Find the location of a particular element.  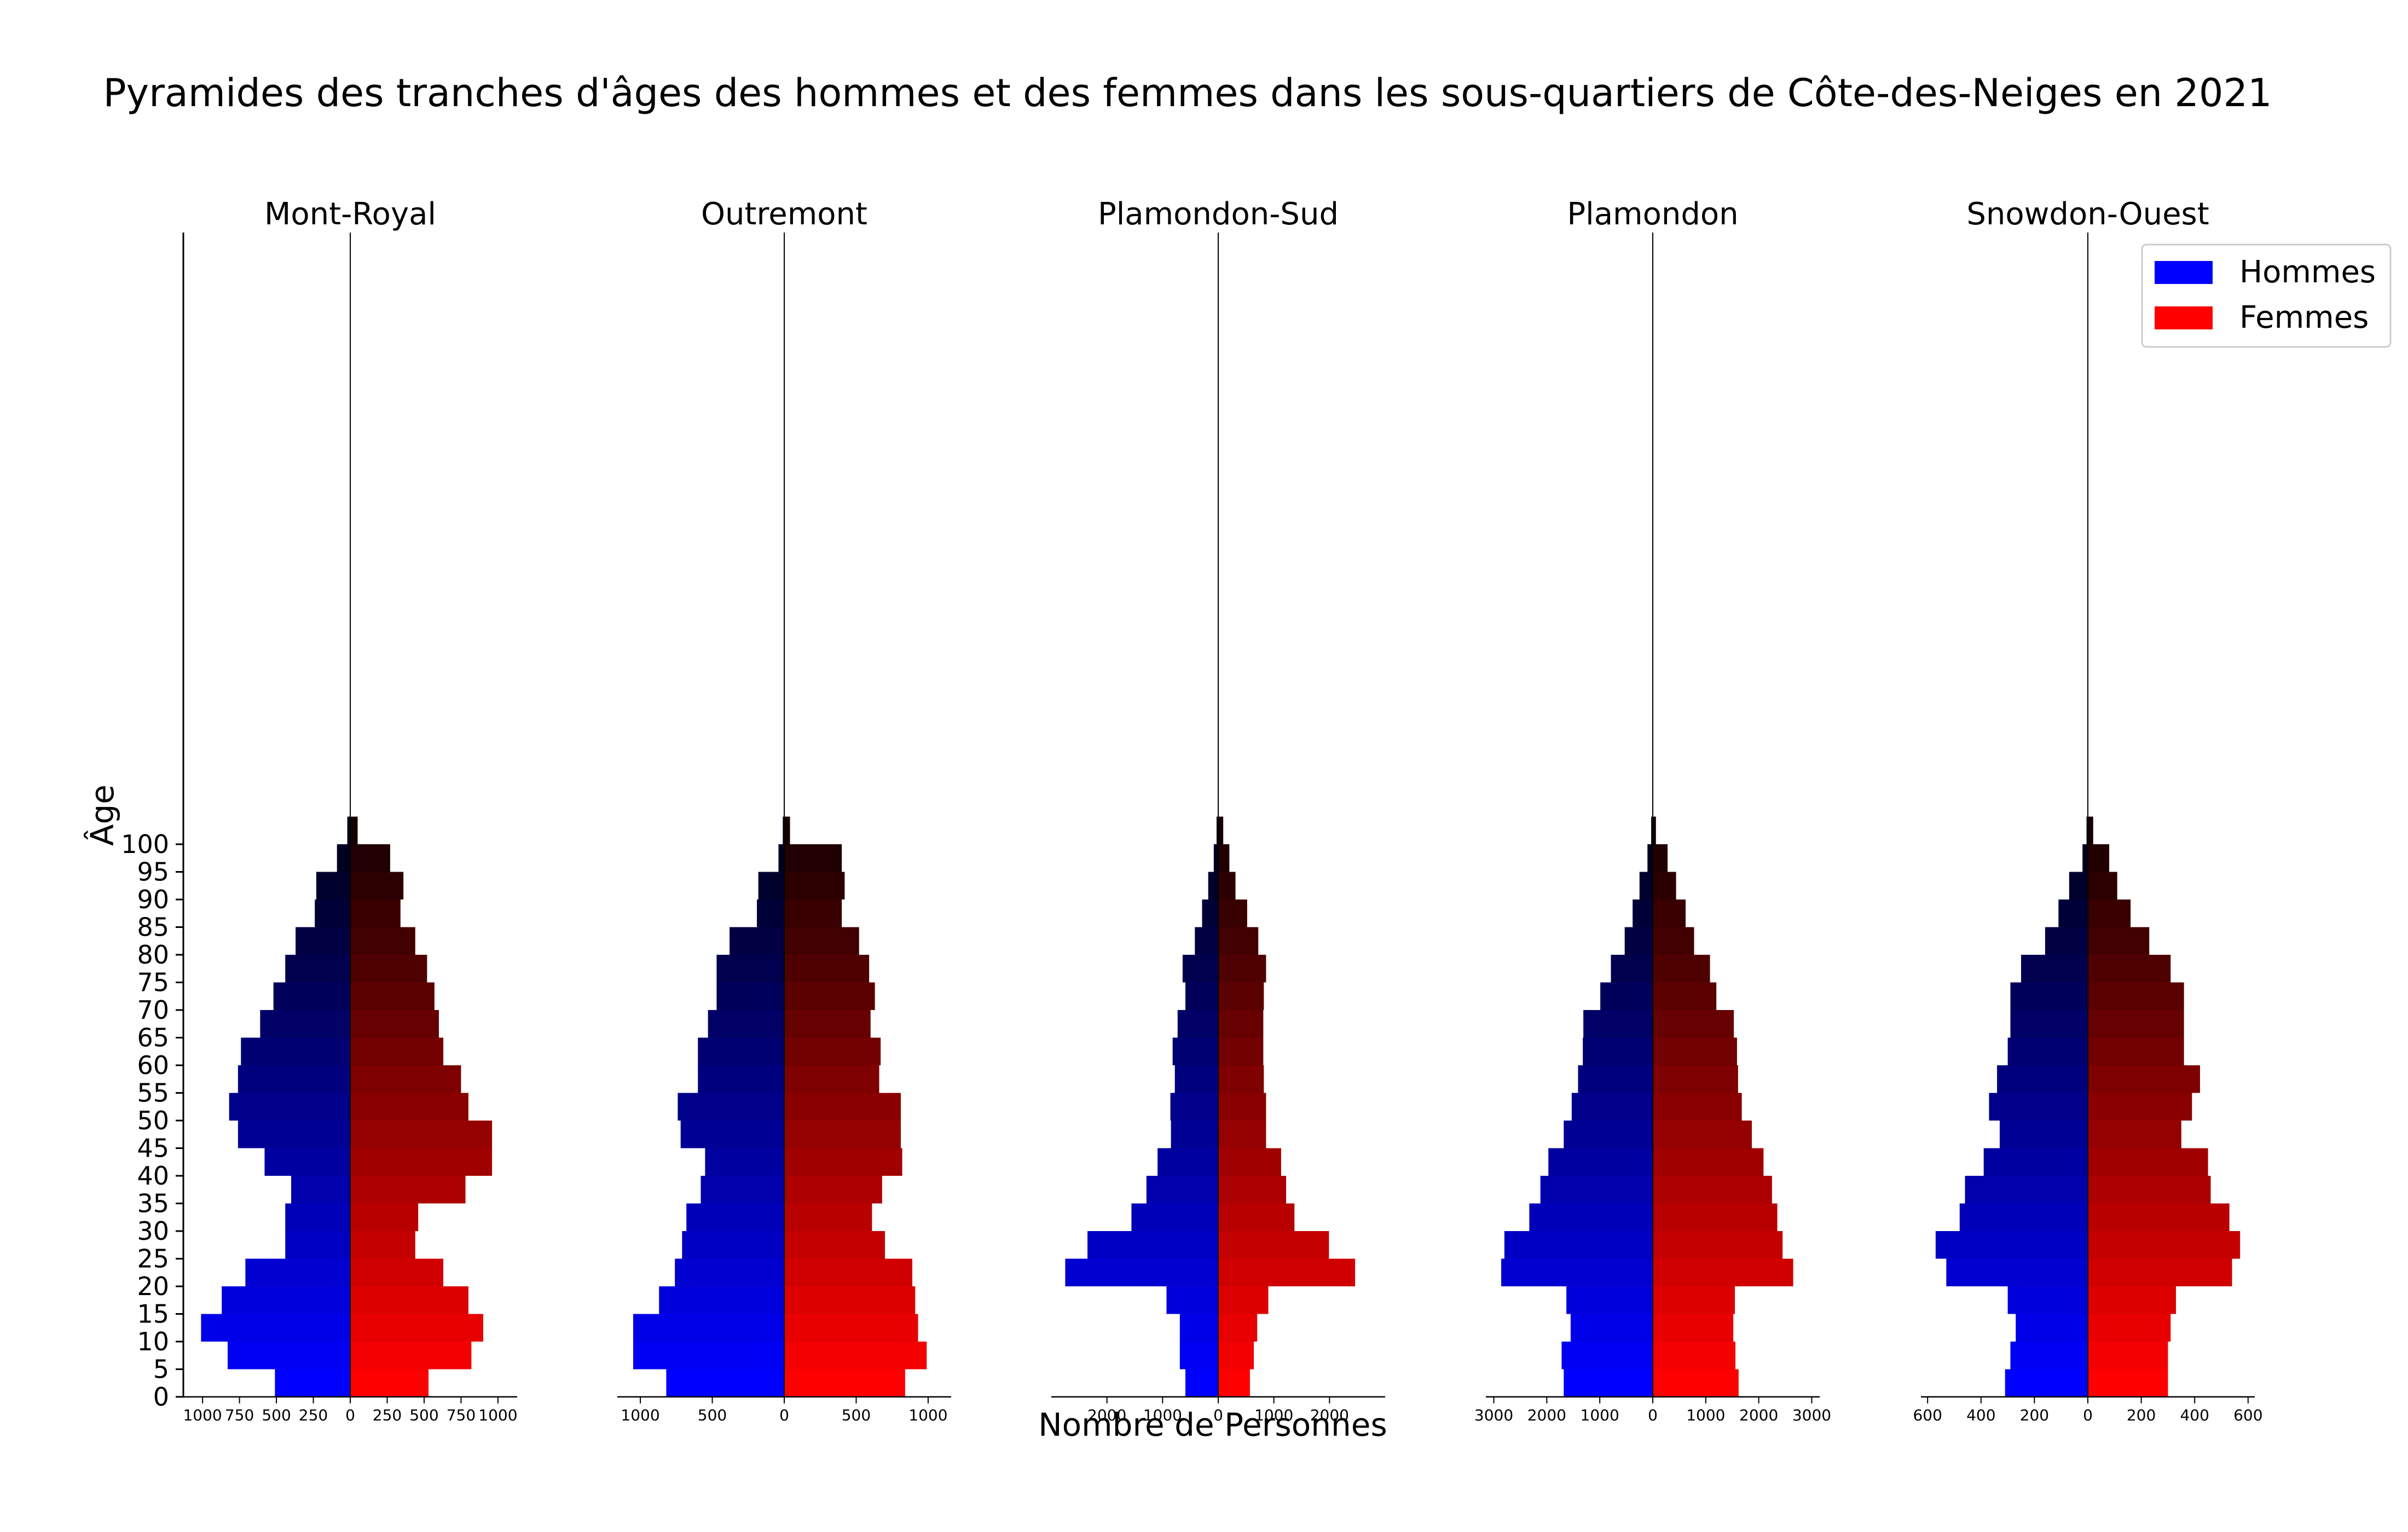

legend-swatch-femmes is located at coordinates (2184, 317).